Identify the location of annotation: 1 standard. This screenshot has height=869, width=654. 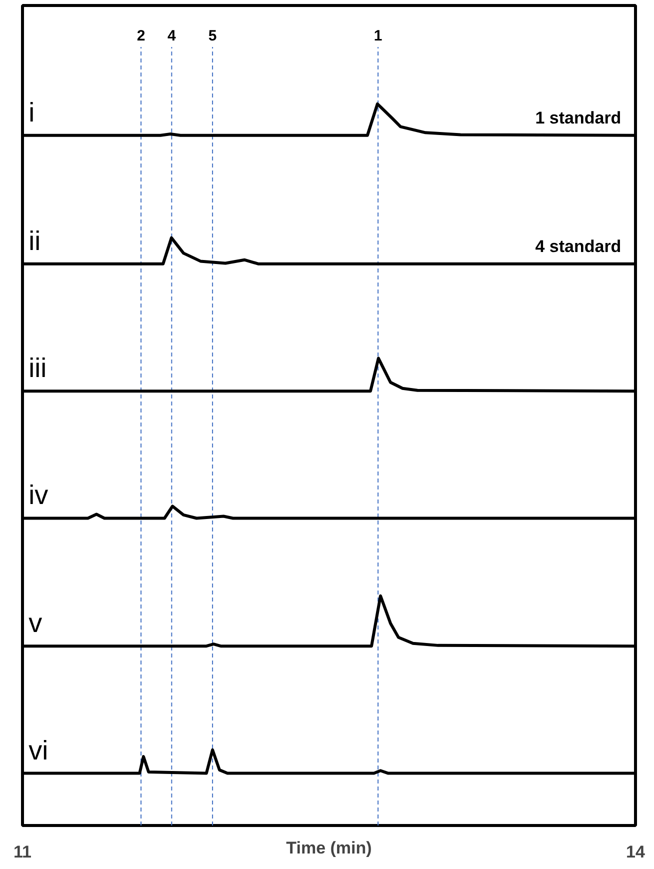
(578, 118).